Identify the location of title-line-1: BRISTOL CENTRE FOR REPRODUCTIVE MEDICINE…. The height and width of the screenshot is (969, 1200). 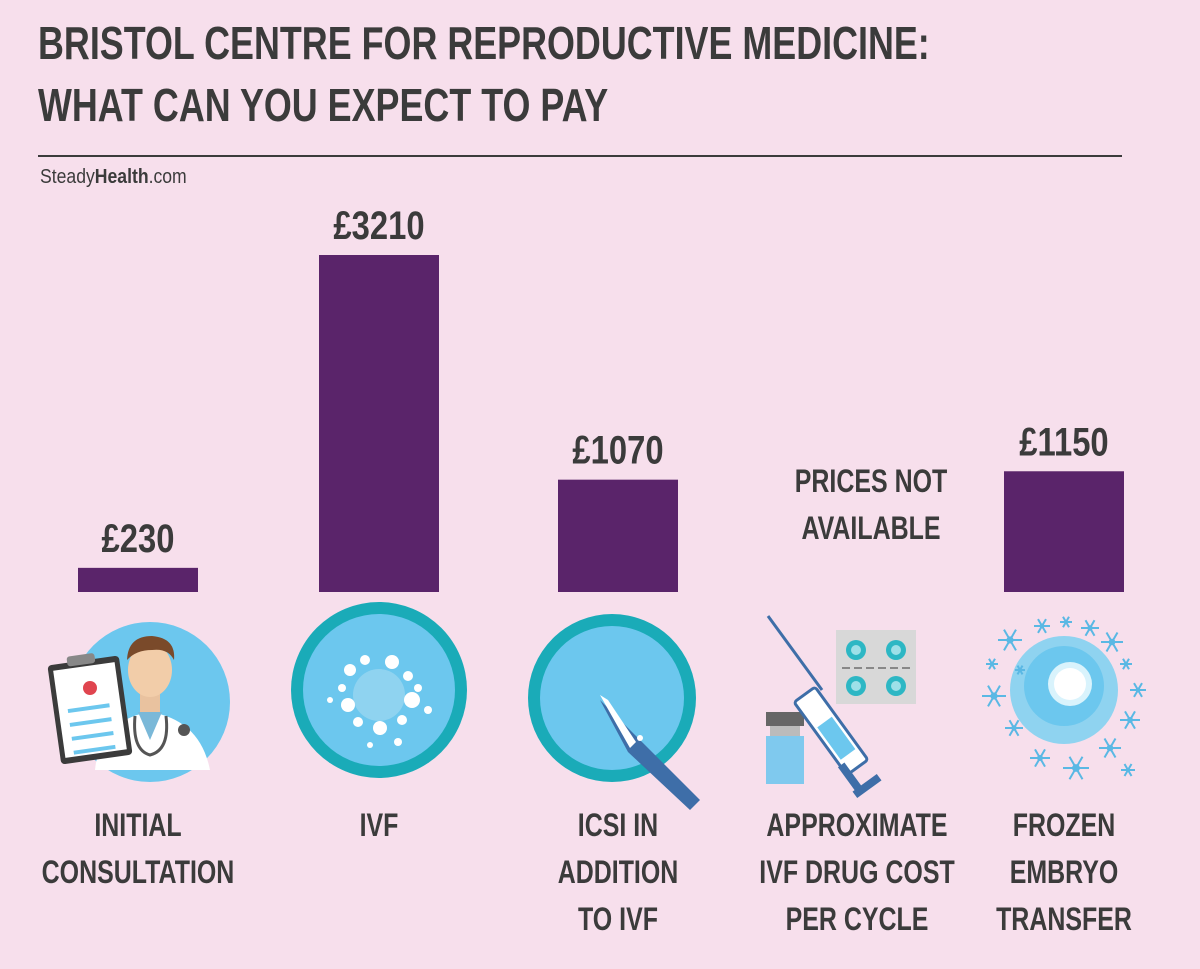
(484, 43).